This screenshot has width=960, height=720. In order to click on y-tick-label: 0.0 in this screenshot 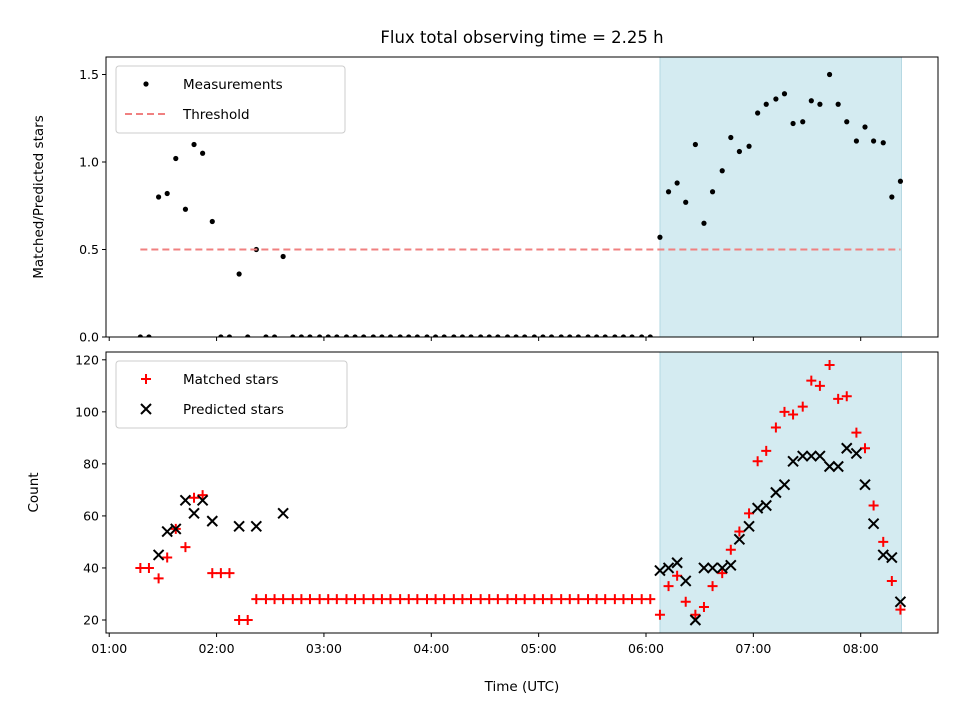, I will do `click(89, 337)`.